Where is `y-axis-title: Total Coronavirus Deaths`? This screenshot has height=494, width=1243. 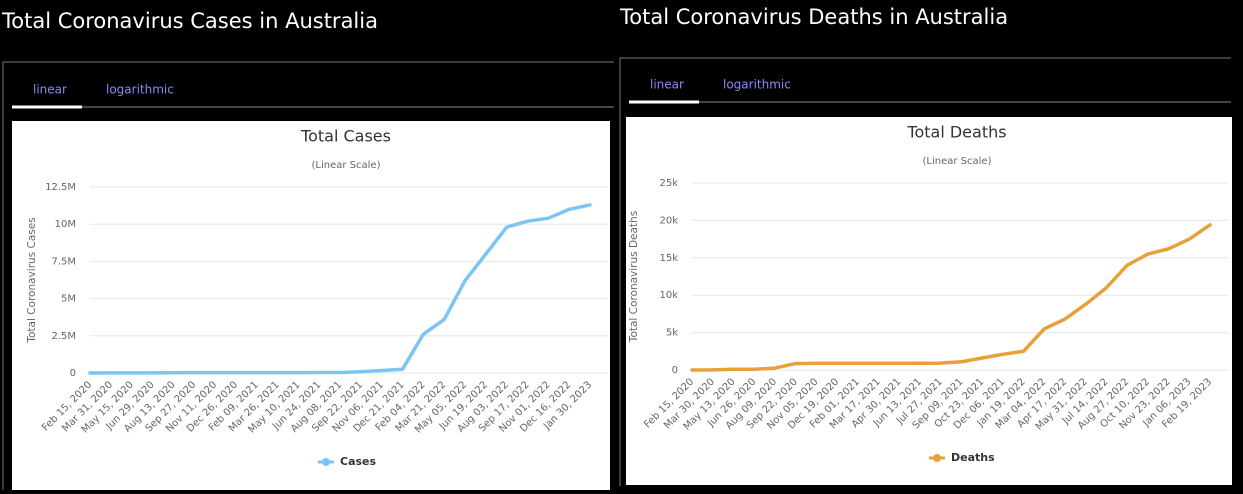 y-axis-title: Total Coronavirus Deaths is located at coordinates (634, 277).